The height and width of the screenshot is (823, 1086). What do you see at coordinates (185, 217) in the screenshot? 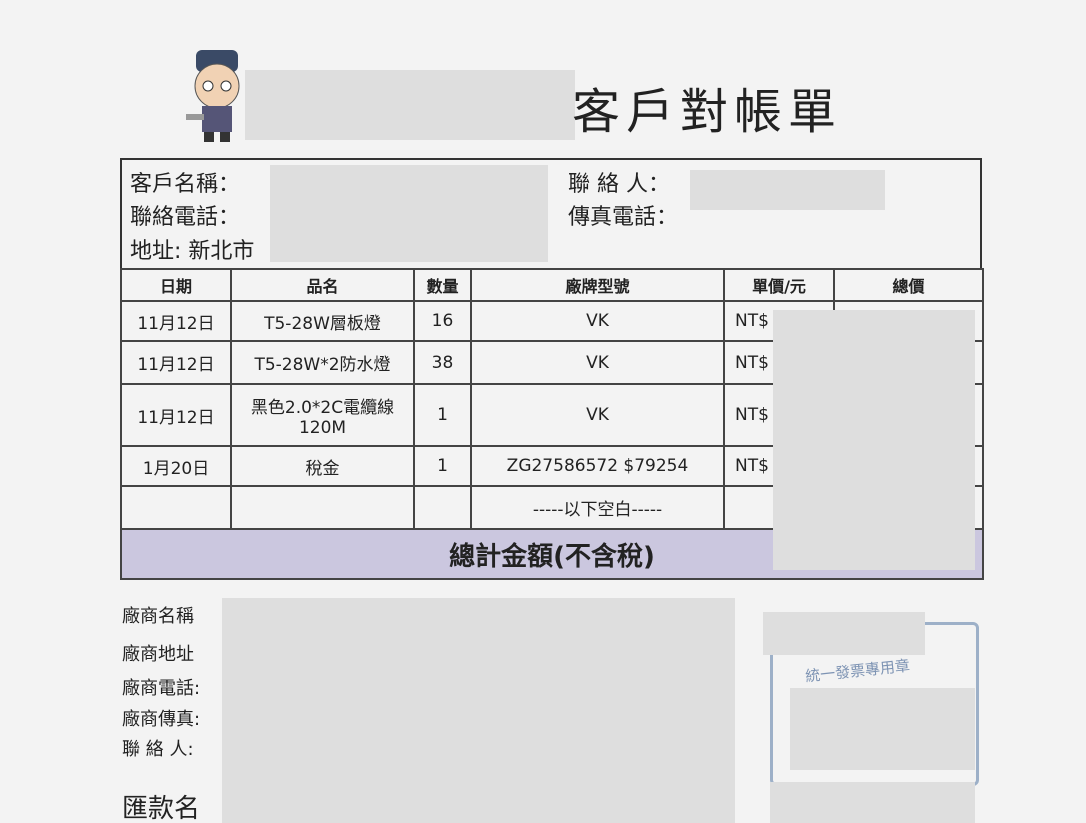
I see `customer-phone-label: 聯絡電話：` at bounding box center [185, 217].